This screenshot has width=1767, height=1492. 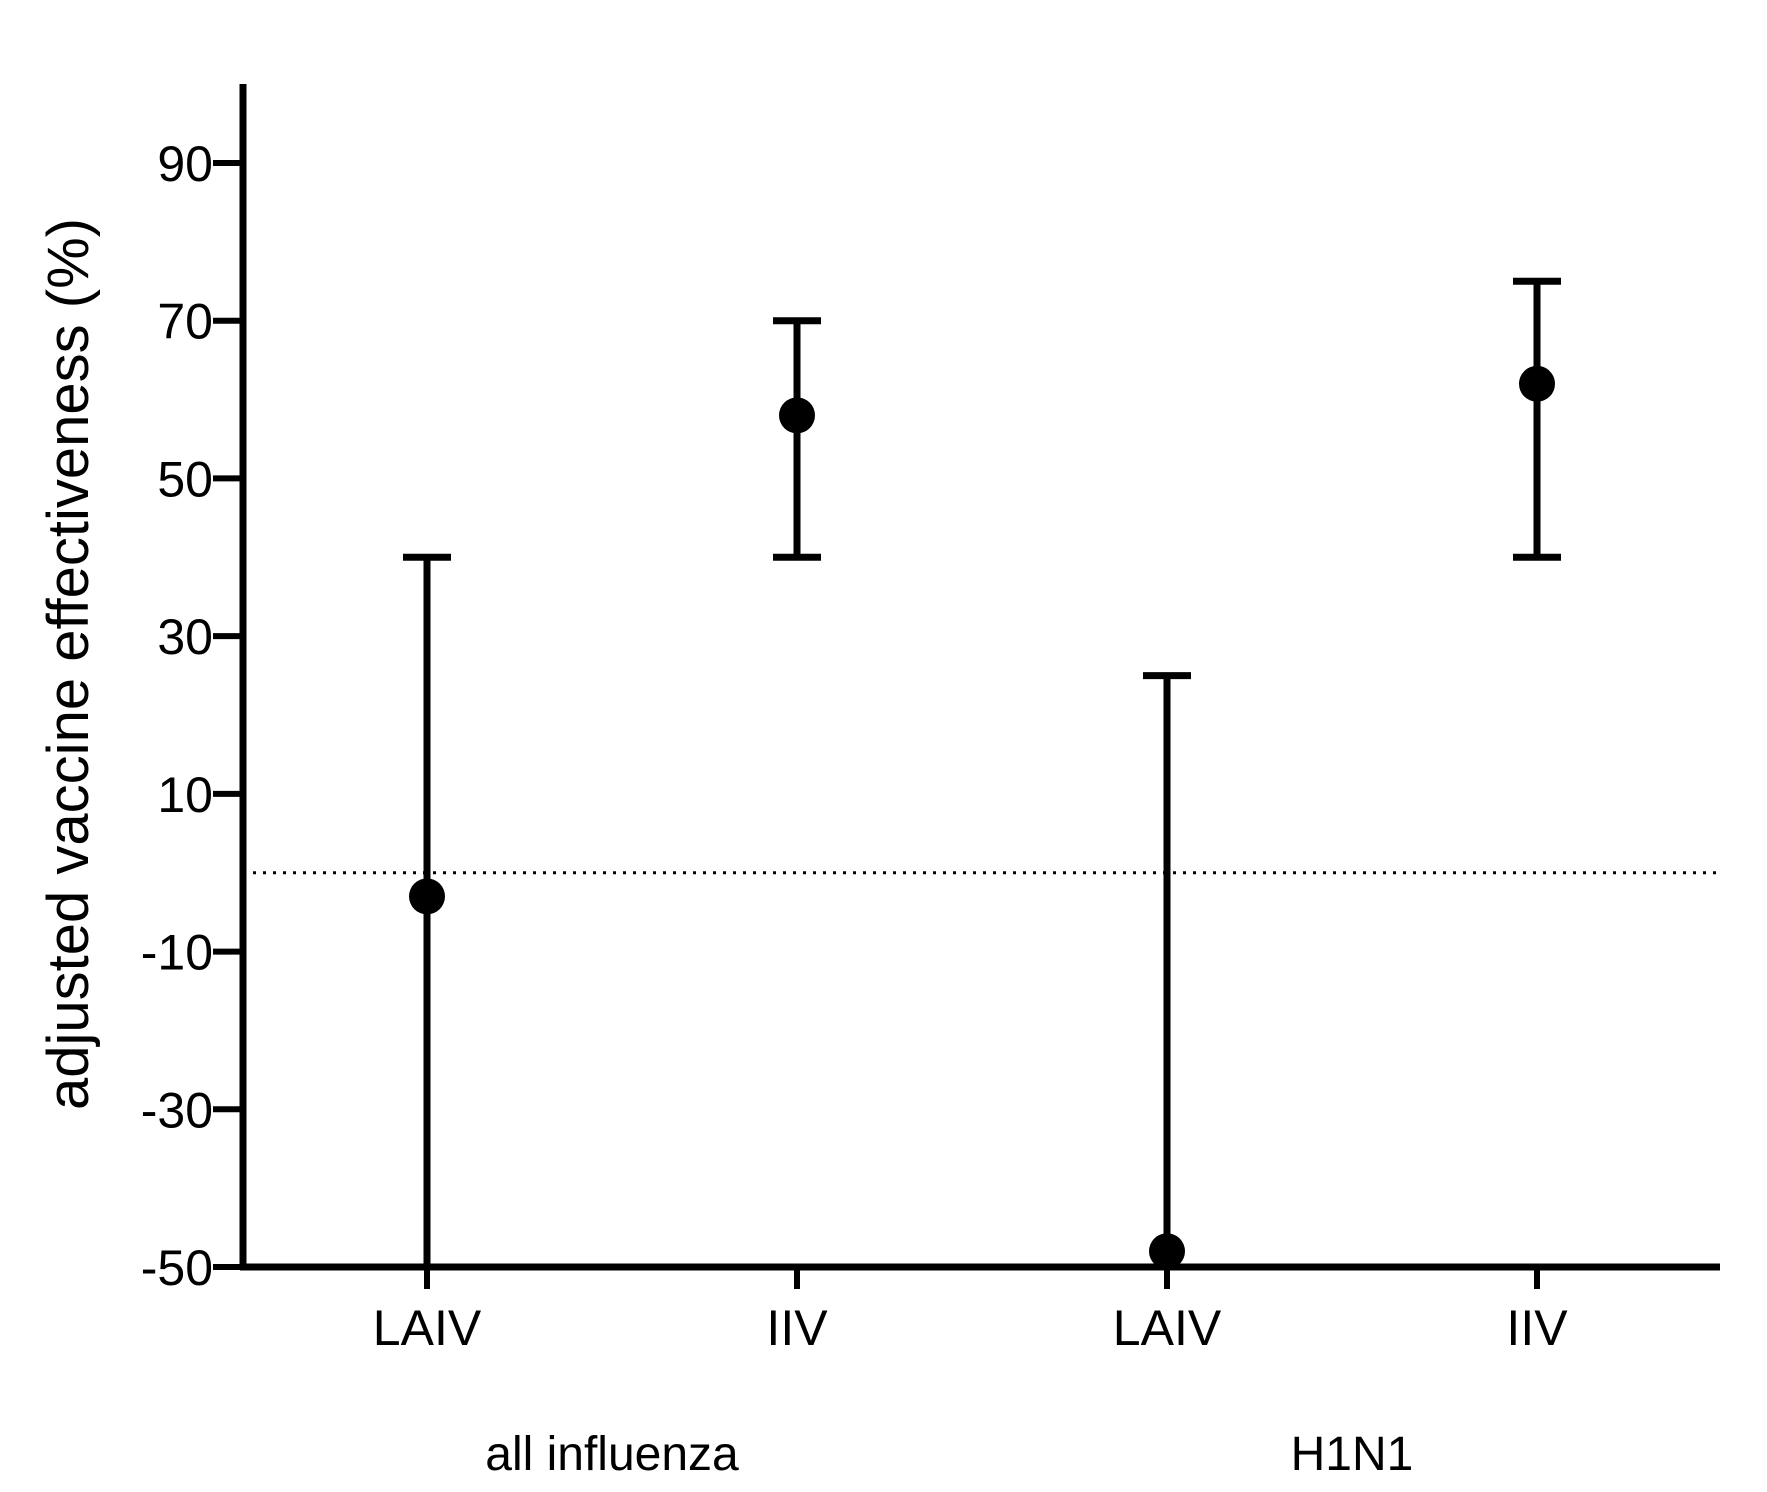 What do you see at coordinates (185, 637) in the screenshot?
I see `y-tick-label: 30` at bounding box center [185, 637].